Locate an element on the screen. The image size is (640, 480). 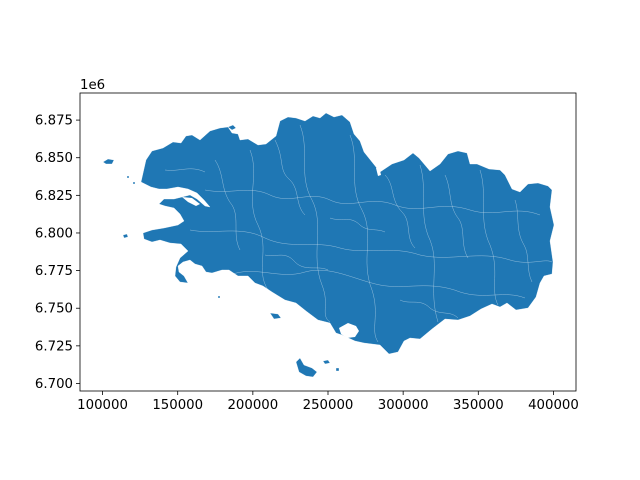
island-ouessant is located at coordinates (108, 161).